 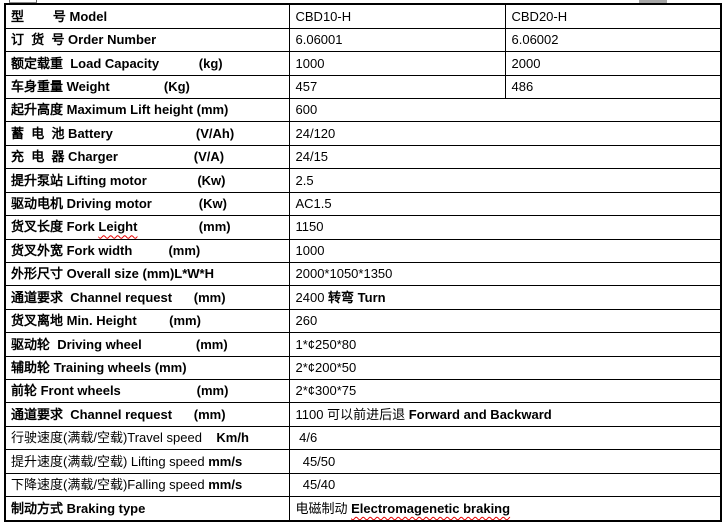 I want to click on table-row: 驱动轮 Driving wheel (mm) 1*¢250*80, so click(x=363, y=344).